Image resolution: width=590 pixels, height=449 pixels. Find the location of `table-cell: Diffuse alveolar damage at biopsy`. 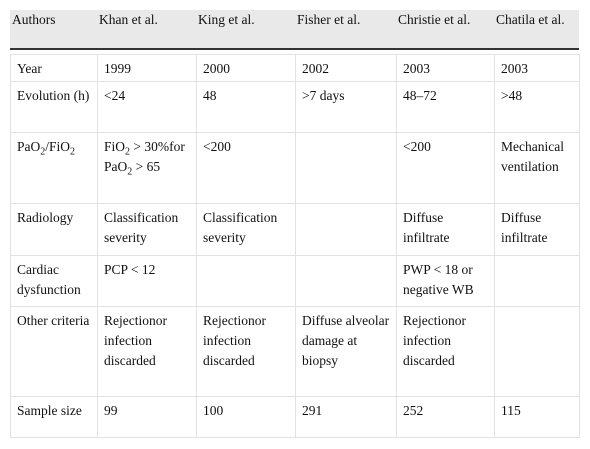

table-cell: Diffuse alveolar damage at biopsy is located at coordinates (346, 351).